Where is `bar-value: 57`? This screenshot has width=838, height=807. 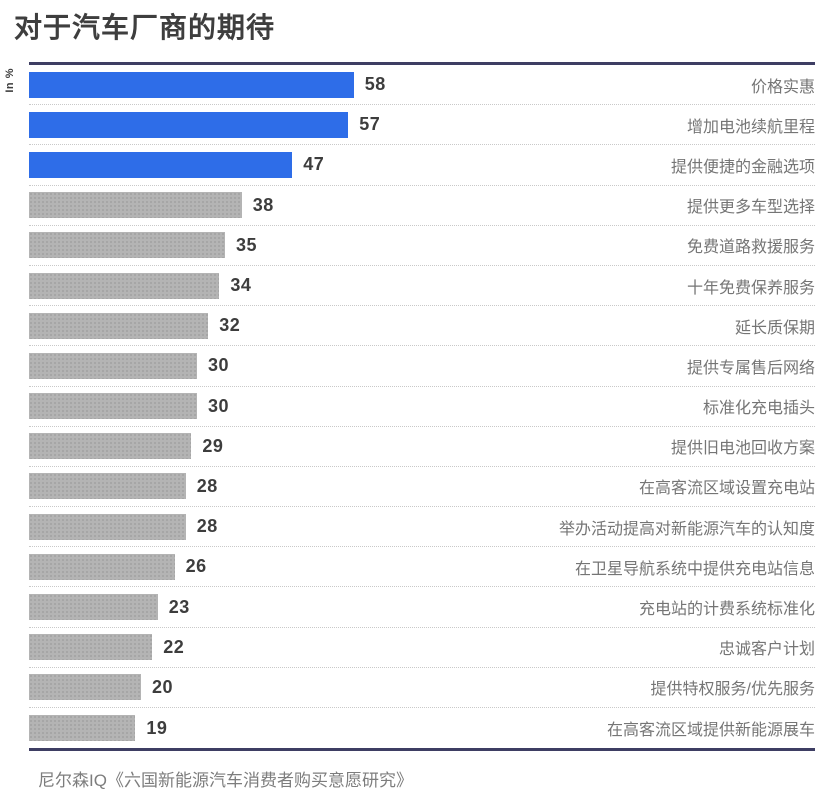
bar-value: 57 is located at coordinates (370, 124).